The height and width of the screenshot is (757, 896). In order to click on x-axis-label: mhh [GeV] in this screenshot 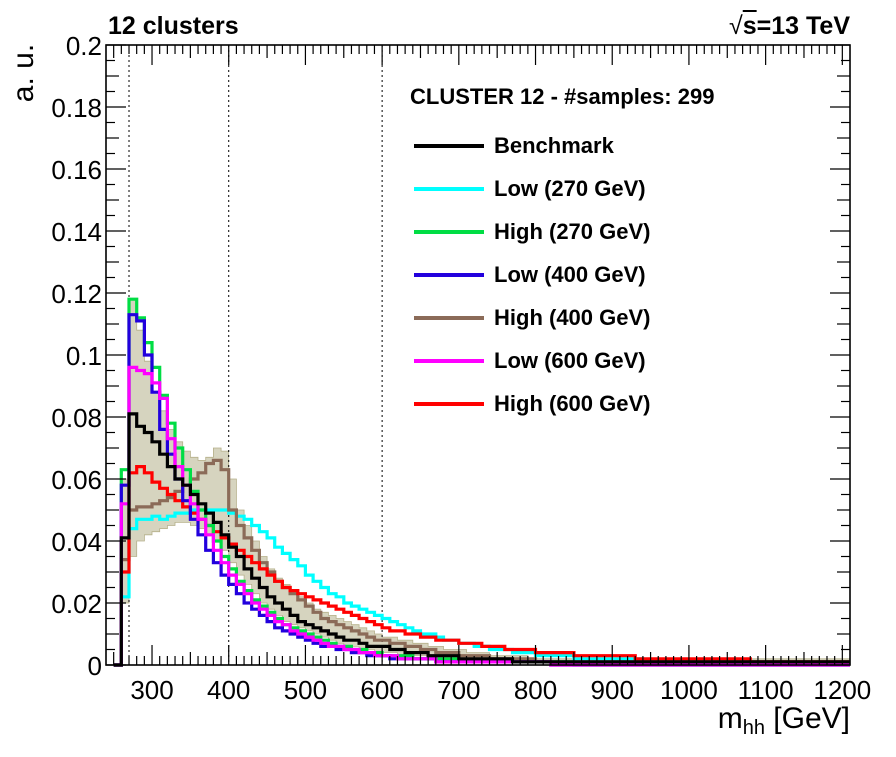, I will do `click(784, 721)`.